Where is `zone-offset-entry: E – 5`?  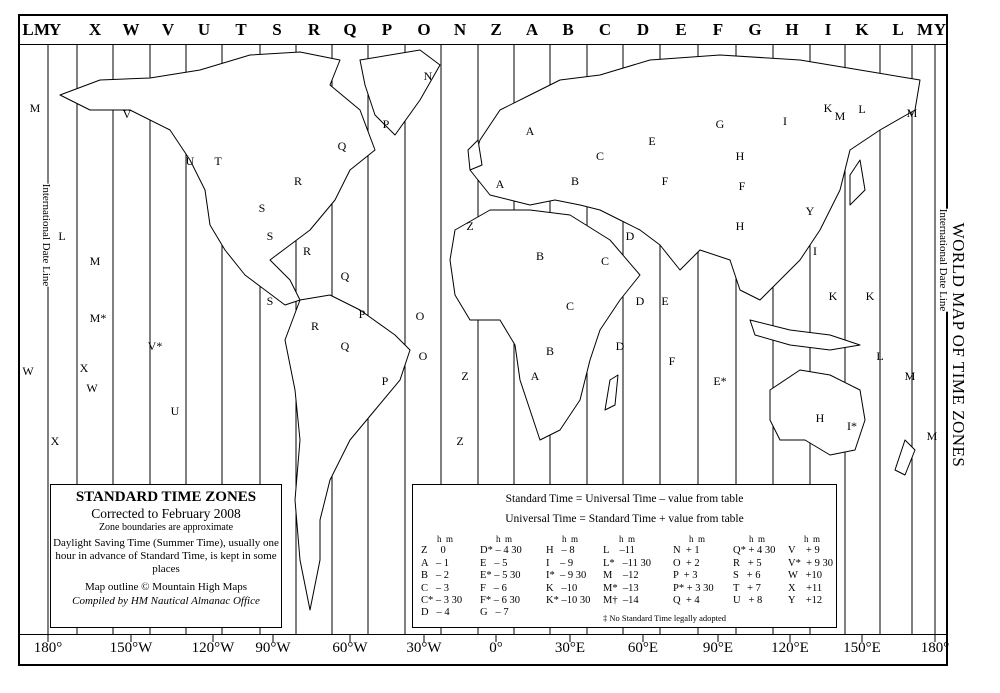 zone-offset-entry: E – 5 is located at coordinates (494, 563).